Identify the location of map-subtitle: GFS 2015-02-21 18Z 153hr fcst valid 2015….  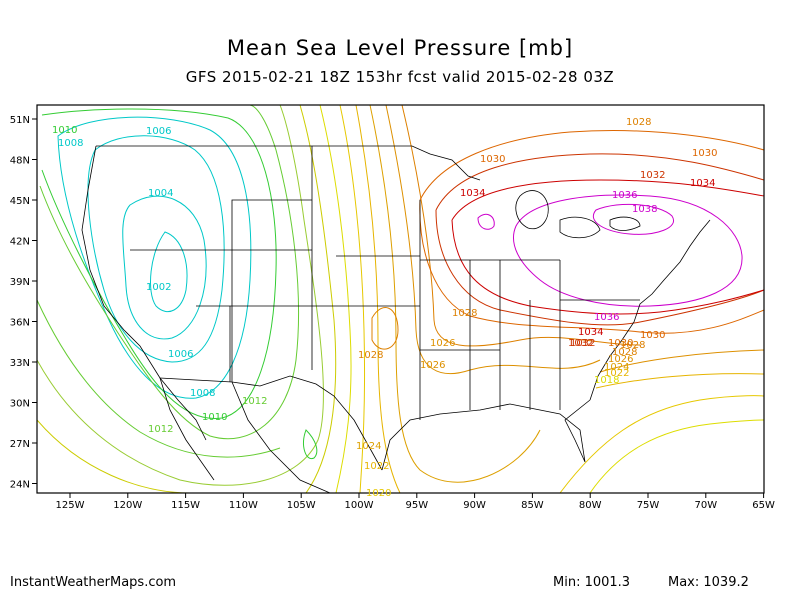
(400, 77).